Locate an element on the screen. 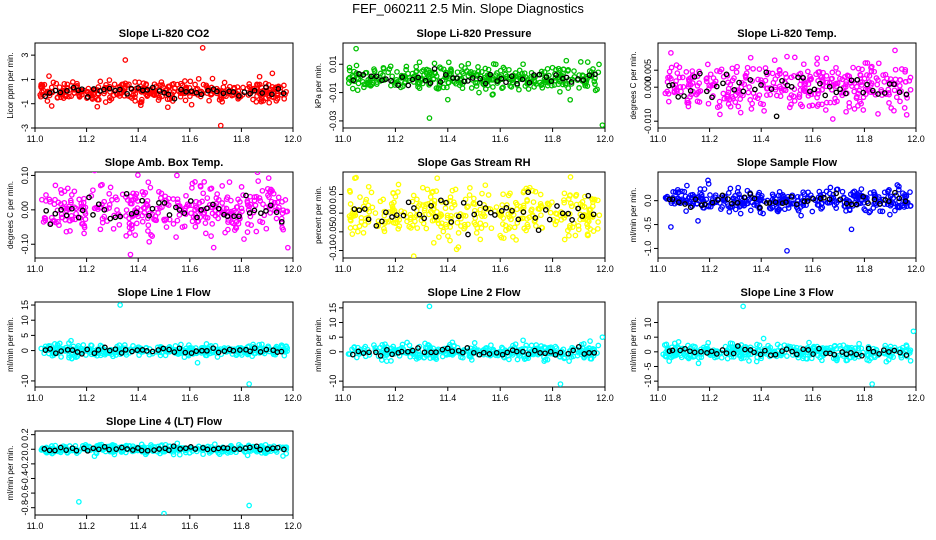 This screenshot has width=936, height=540. y-tick-label: 0.0 is located at coordinates (25, 449).